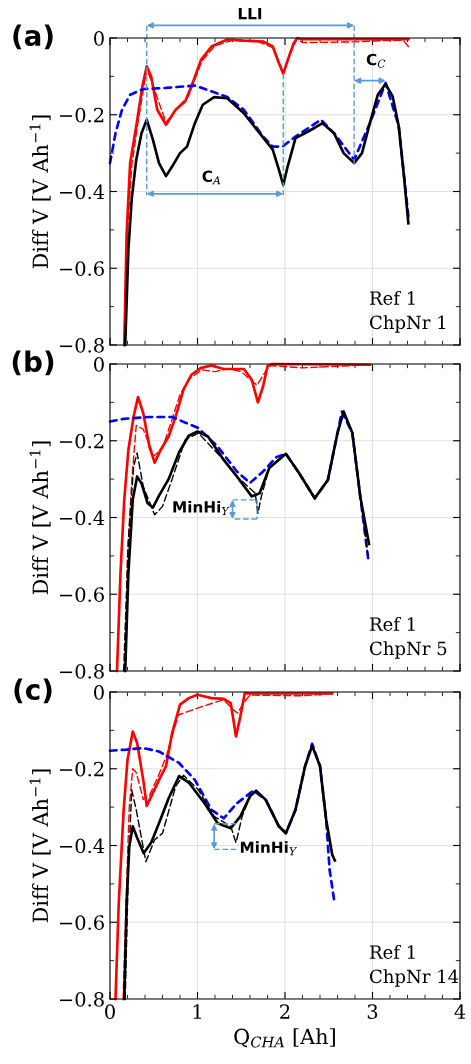  Describe the element at coordinates (372, 1011) in the screenshot. I see `x-tick-label: 3` at that location.